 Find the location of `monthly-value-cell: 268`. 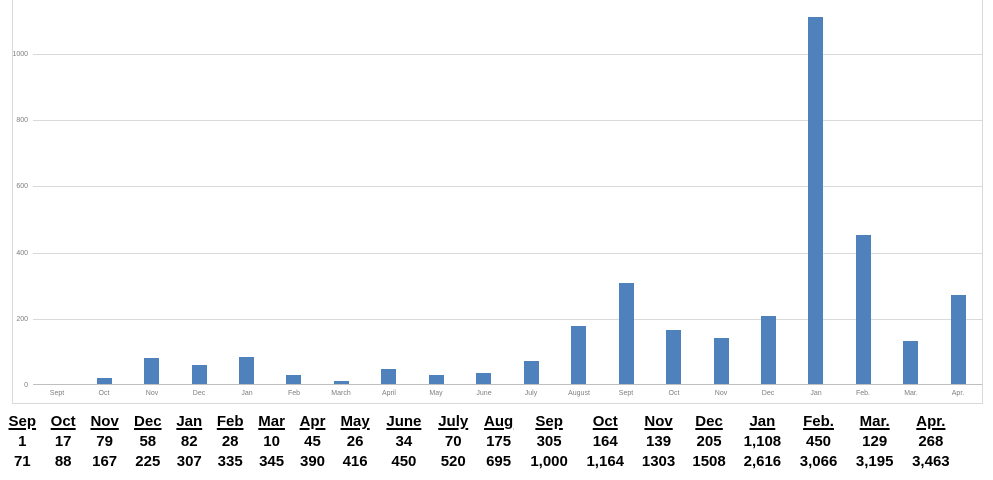

monthly-value-cell: 268 is located at coordinates (931, 441).